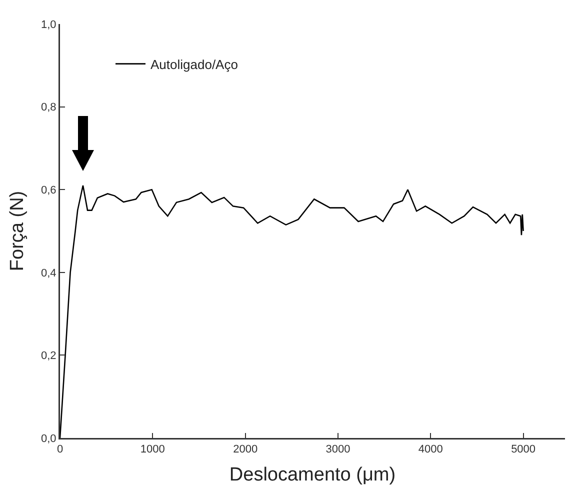  What do you see at coordinates (194, 64) in the screenshot?
I see `legend-label: Autoligado/Aço` at bounding box center [194, 64].